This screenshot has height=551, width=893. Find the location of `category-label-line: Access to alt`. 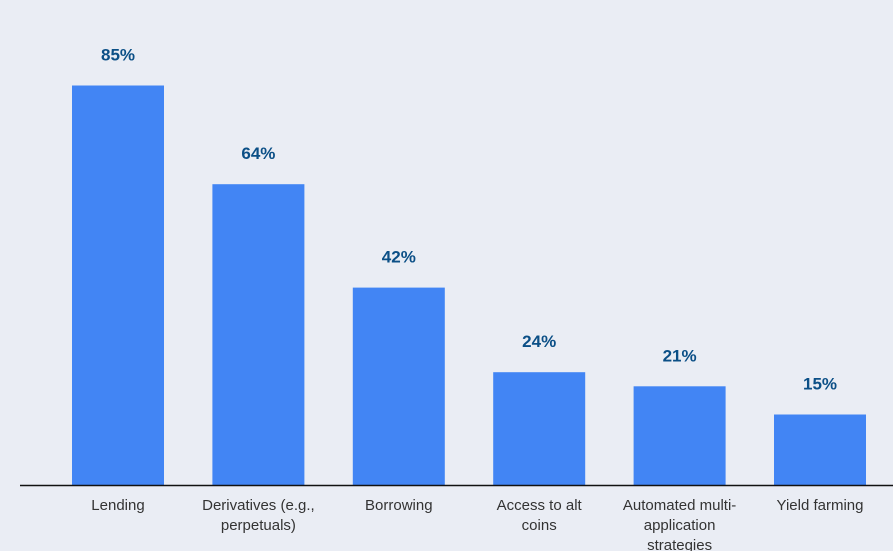

category-label-line: Access to alt is located at coordinates (540, 505).